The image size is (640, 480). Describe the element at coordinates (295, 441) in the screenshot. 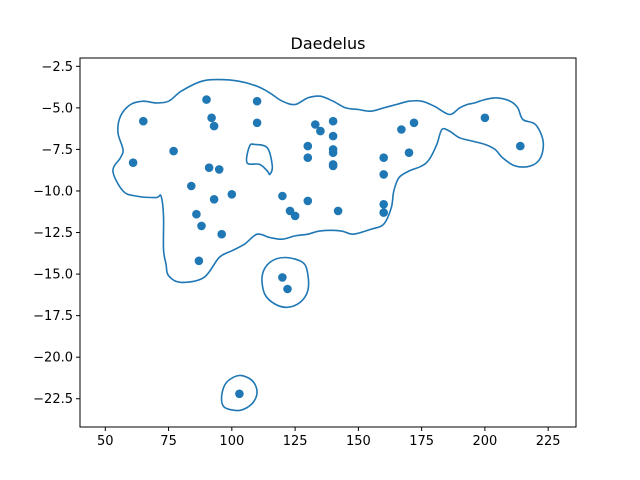

I see `x-tick-label: 125` at that location.